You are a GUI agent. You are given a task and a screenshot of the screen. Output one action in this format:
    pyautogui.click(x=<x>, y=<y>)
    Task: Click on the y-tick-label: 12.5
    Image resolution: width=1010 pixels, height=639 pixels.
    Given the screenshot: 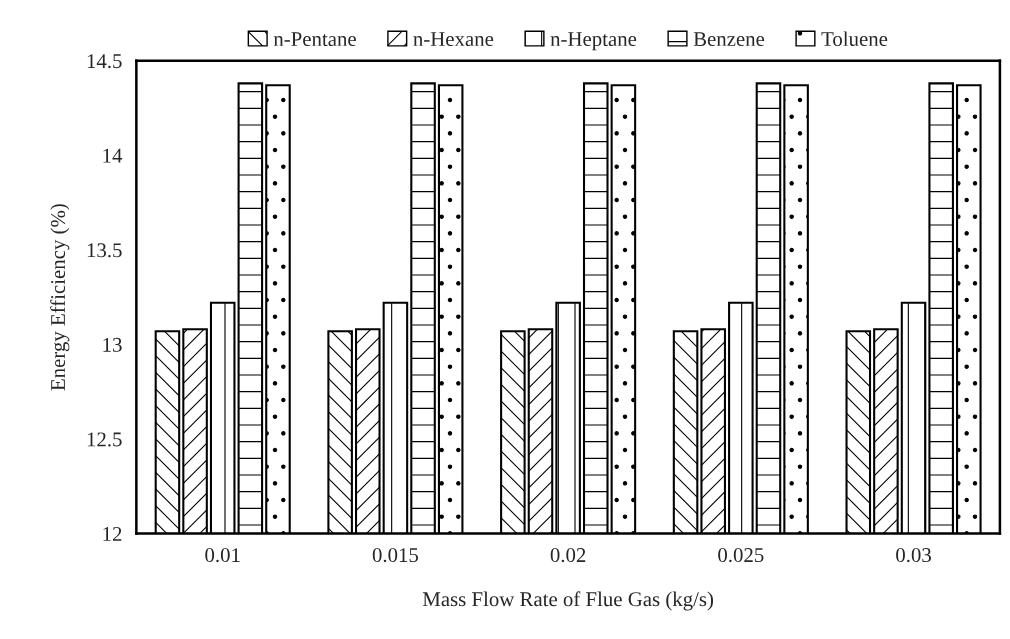 What is the action you would take?
    pyautogui.click(x=104, y=439)
    